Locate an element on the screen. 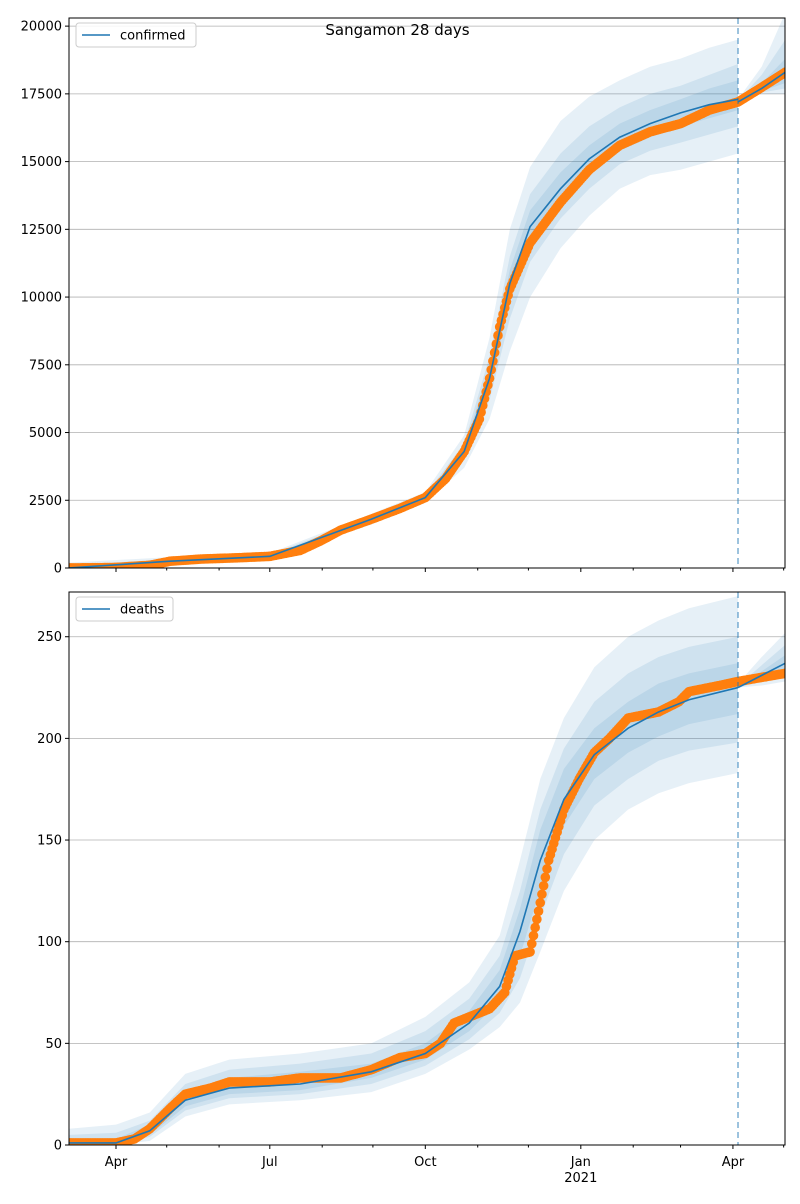  y-tick-label: 250 is located at coordinates (49, 637).